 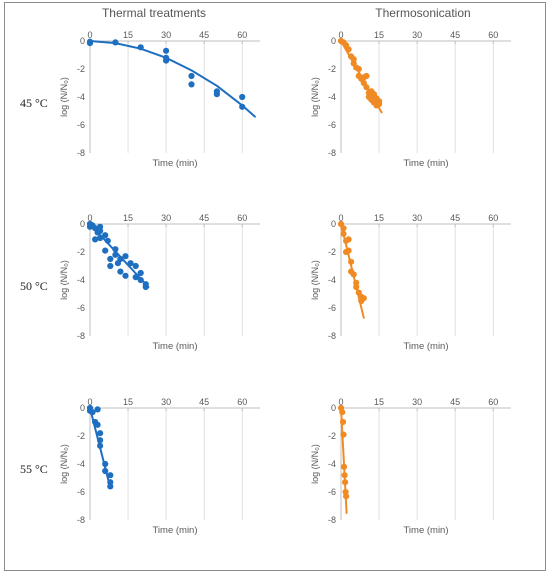 I want to click on row-label-45: 45 °C, so click(x=34, y=103).